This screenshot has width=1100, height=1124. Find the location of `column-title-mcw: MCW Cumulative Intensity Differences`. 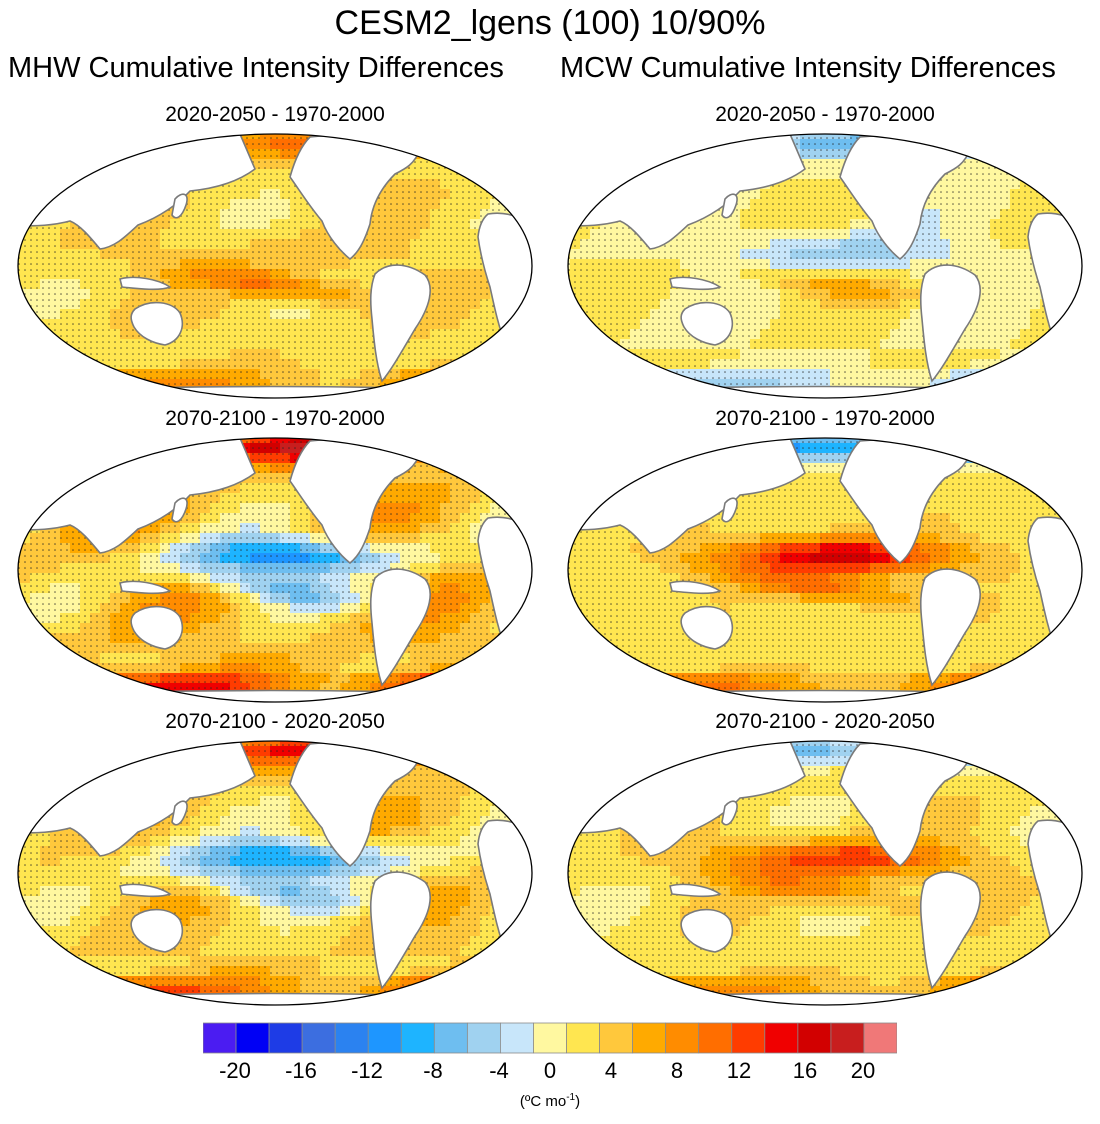

column-title-mcw: MCW Cumulative Intensity Differences is located at coordinates (808, 68).